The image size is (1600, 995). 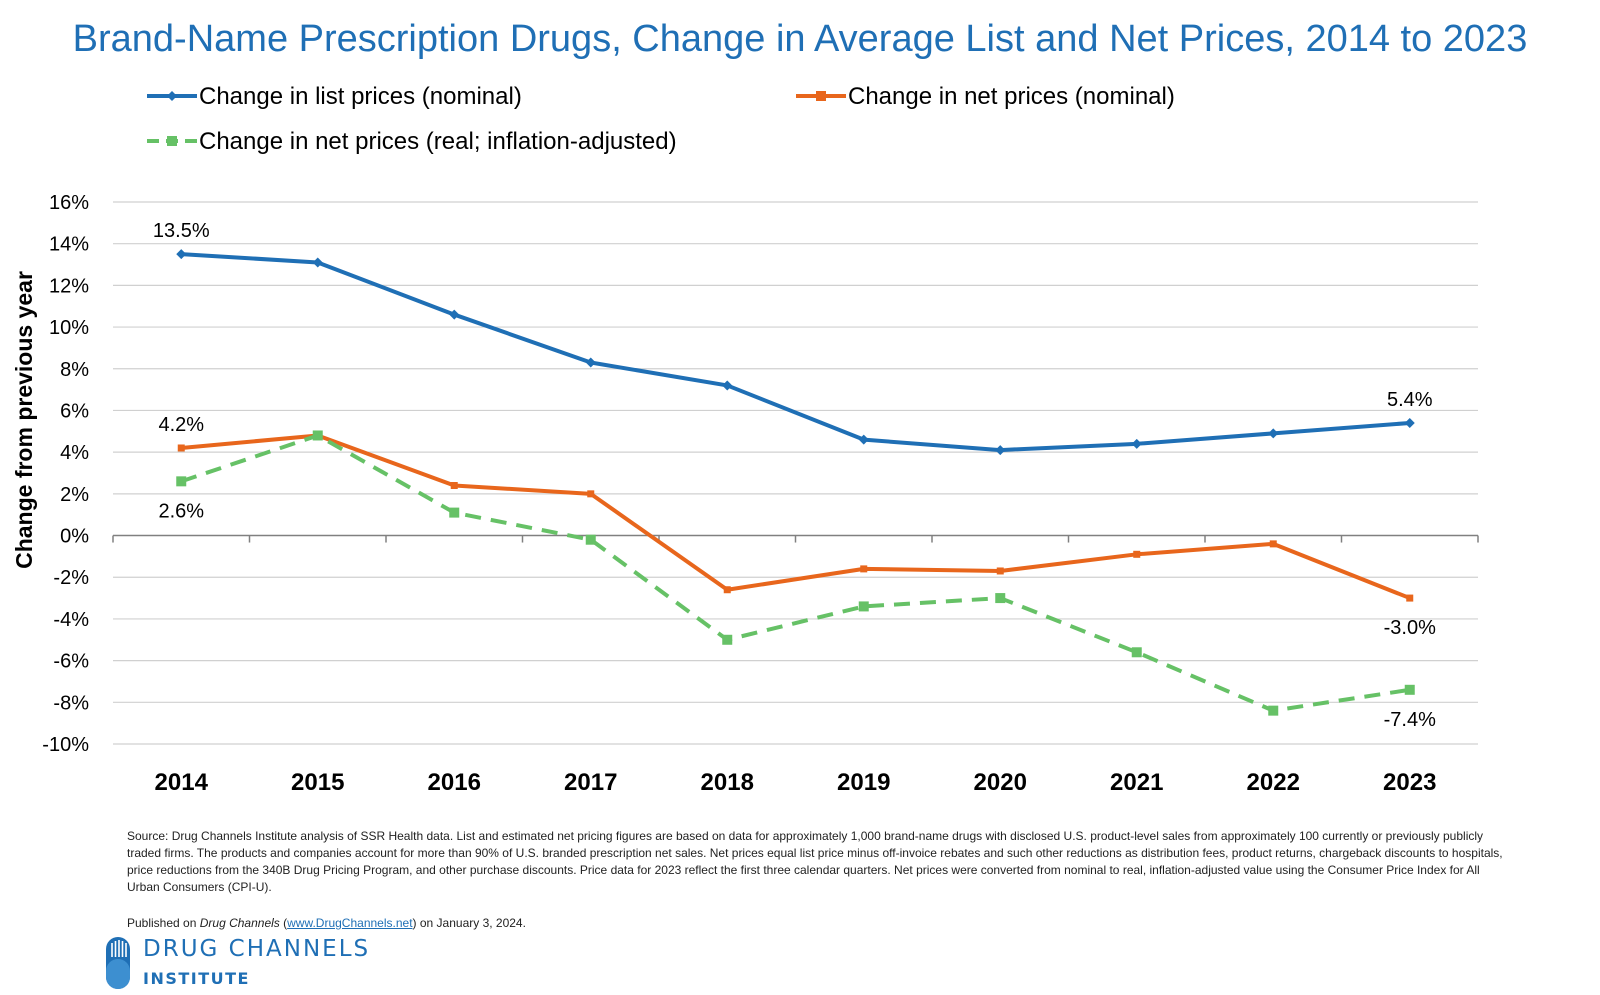 What do you see at coordinates (257, 949) in the screenshot?
I see `logo-text-line1: DRUG CHANNELS` at bounding box center [257, 949].